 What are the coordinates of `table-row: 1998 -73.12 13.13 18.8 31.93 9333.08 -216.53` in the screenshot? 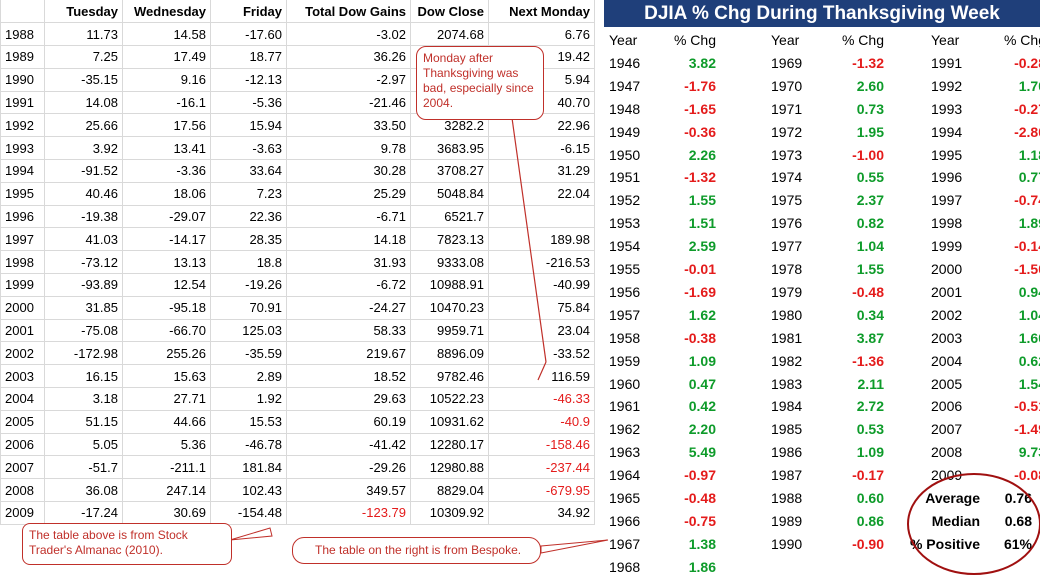 It's located at (297, 262).